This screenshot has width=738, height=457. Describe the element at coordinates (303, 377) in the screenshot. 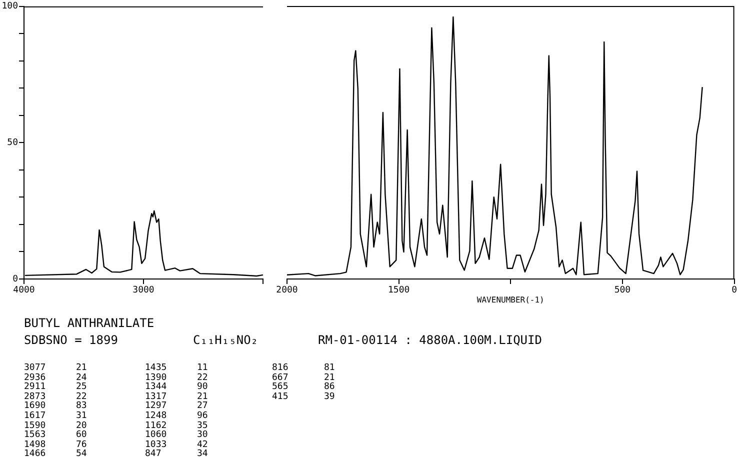

I see `text: 667 21` at that location.